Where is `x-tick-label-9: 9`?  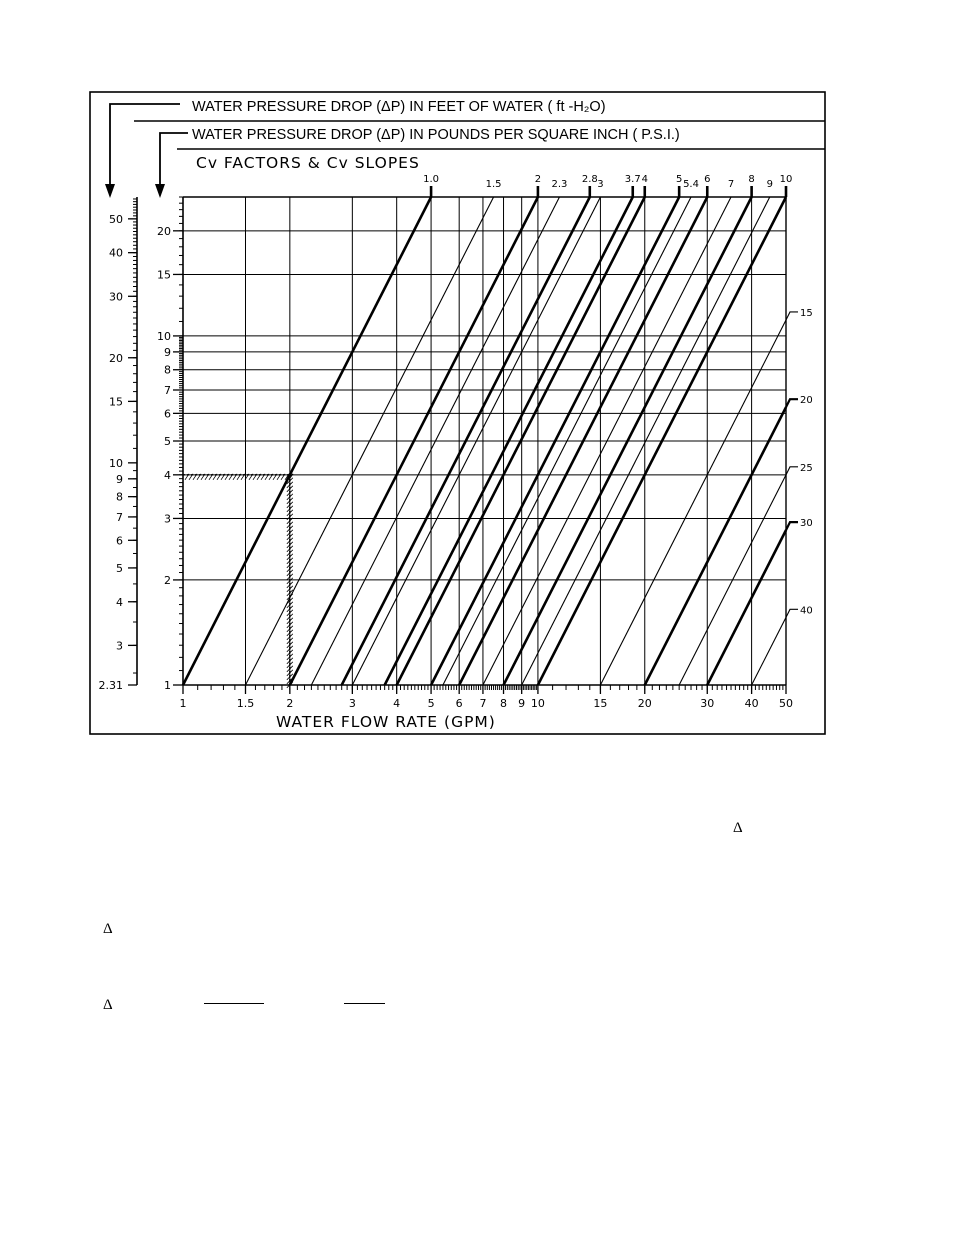
x-tick-label-9: 9 is located at coordinates (521, 703).